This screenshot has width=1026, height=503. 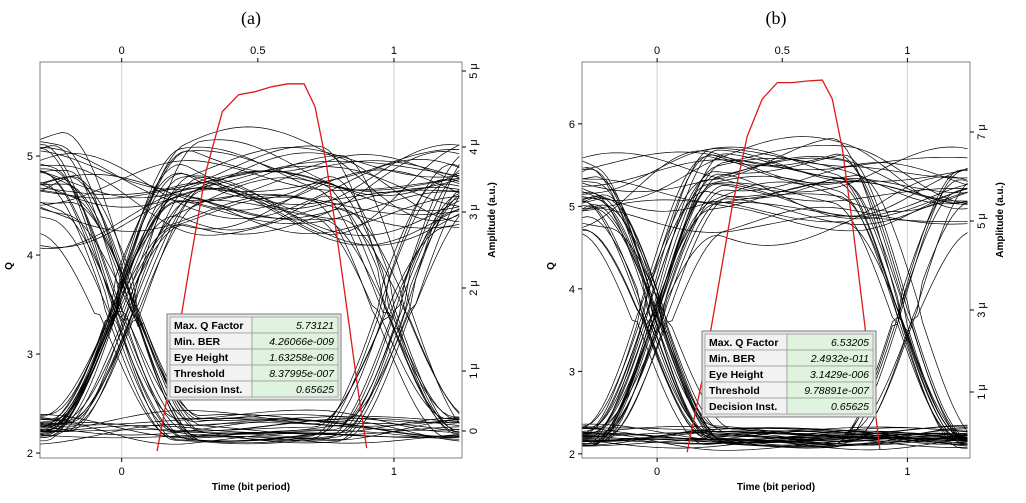 What do you see at coordinates (907, 472) in the screenshot?
I see `x-tick-label: 1` at bounding box center [907, 472].